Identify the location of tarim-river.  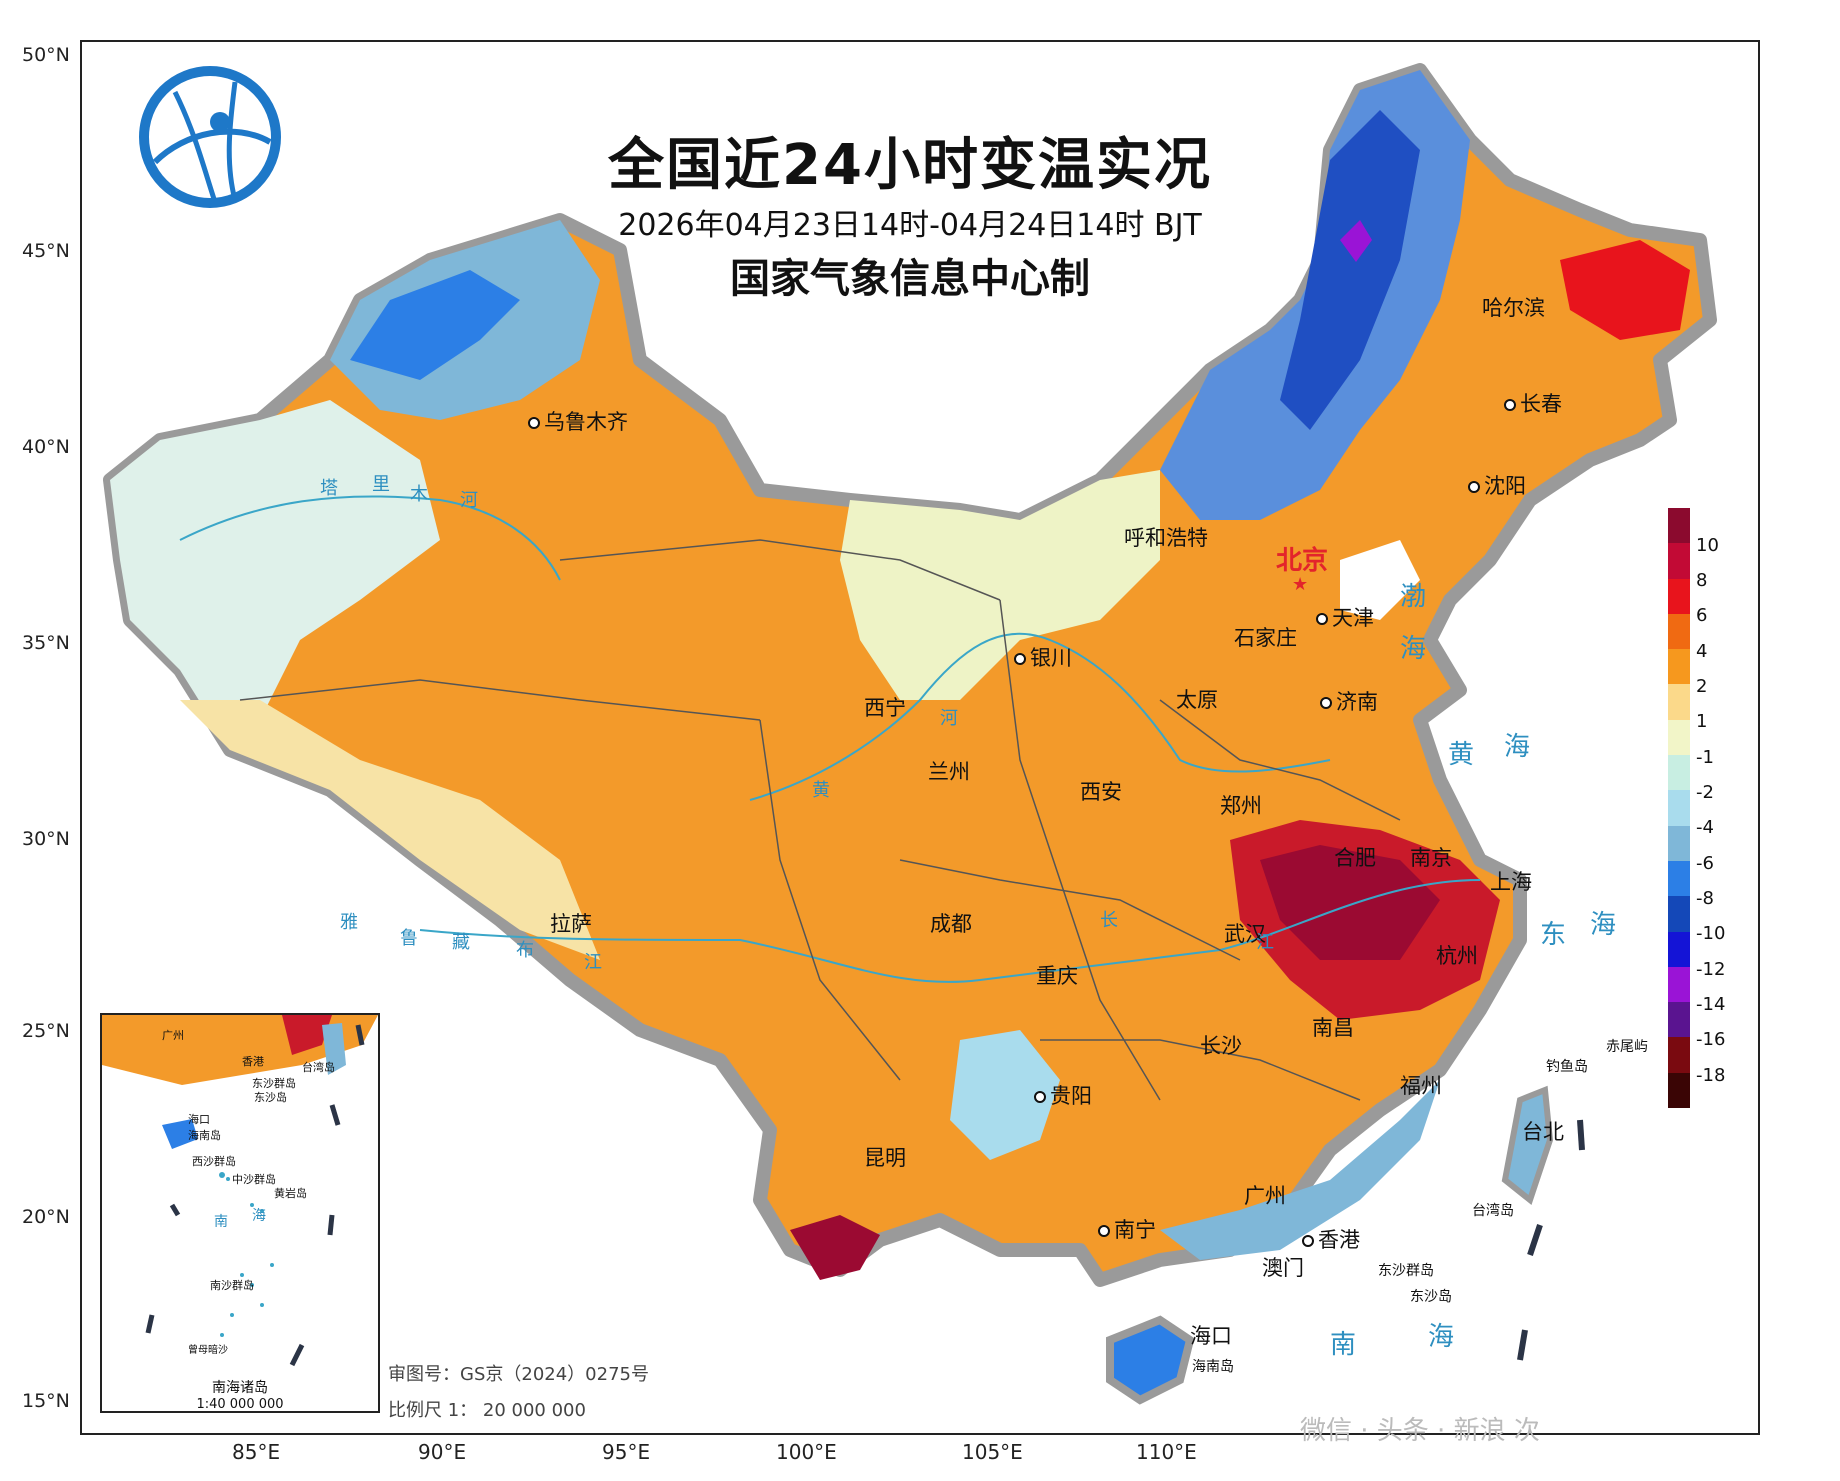
(370, 538).